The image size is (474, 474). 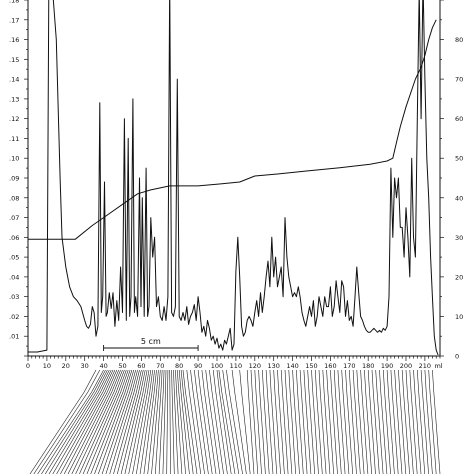 I want to click on x-tick-label: 190, so click(x=387, y=366).